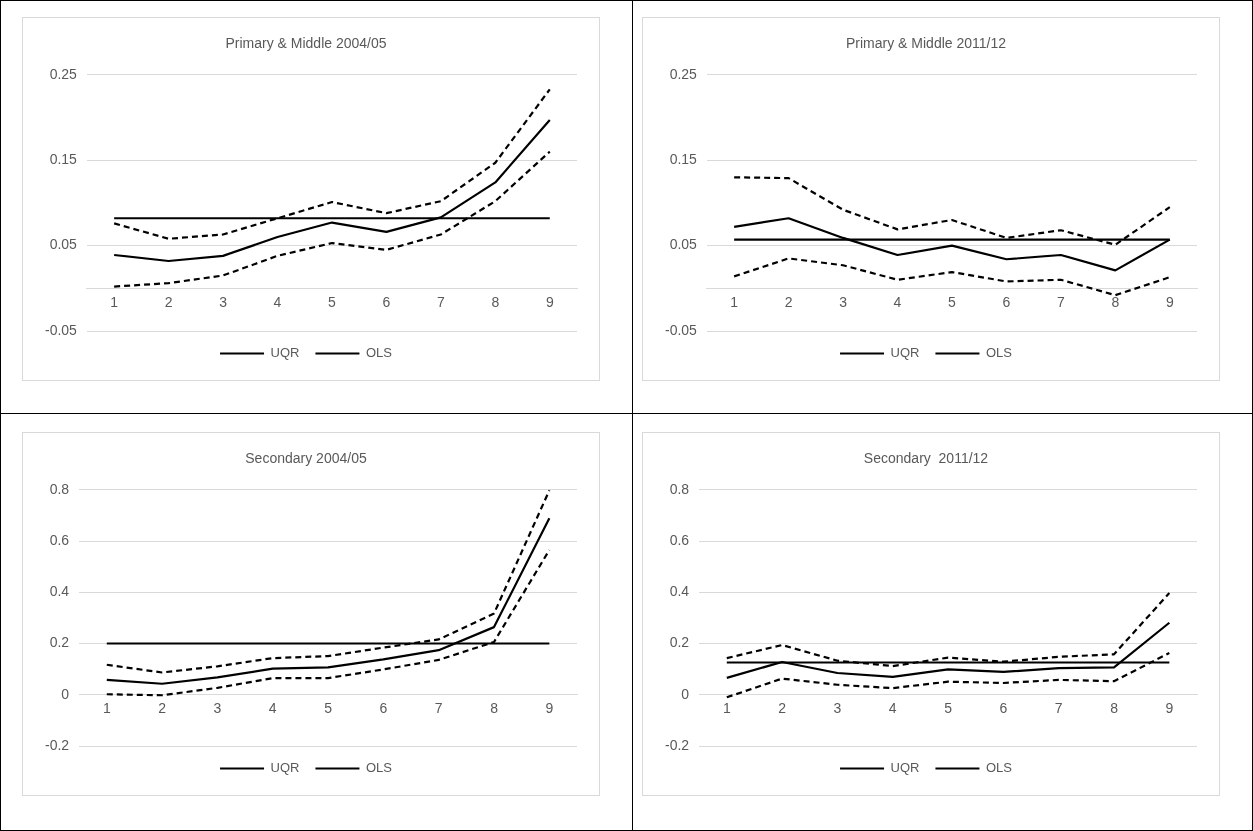  I want to click on chart-title: Secondary 2011/12, so click(926, 458).